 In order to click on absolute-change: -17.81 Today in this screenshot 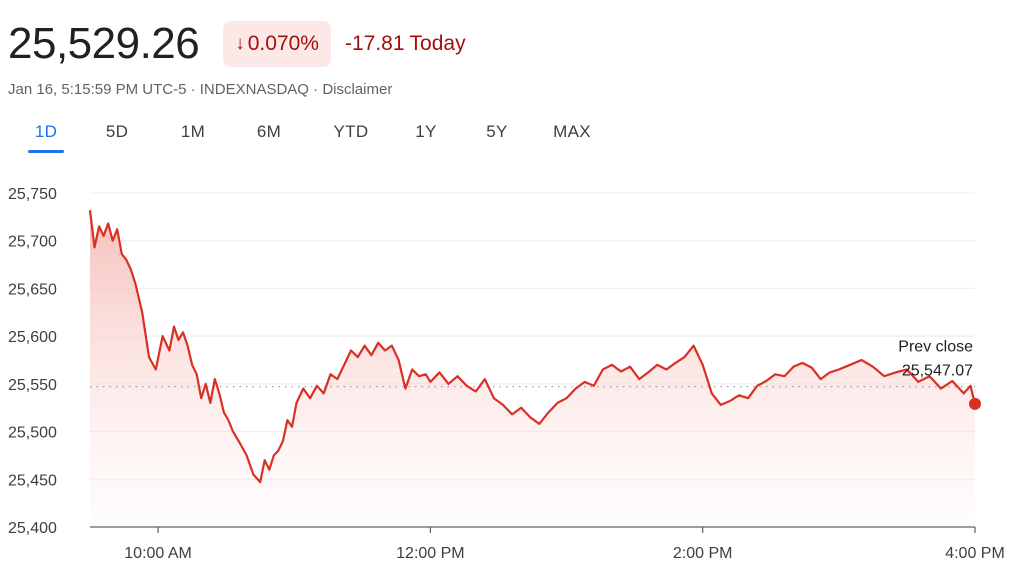, I will do `click(405, 44)`.